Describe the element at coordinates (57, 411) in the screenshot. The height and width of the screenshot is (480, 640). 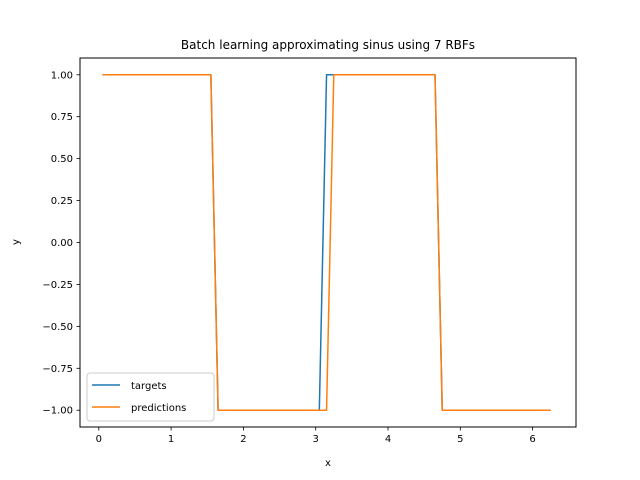
I see `y-tick-label: −1.00` at that location.